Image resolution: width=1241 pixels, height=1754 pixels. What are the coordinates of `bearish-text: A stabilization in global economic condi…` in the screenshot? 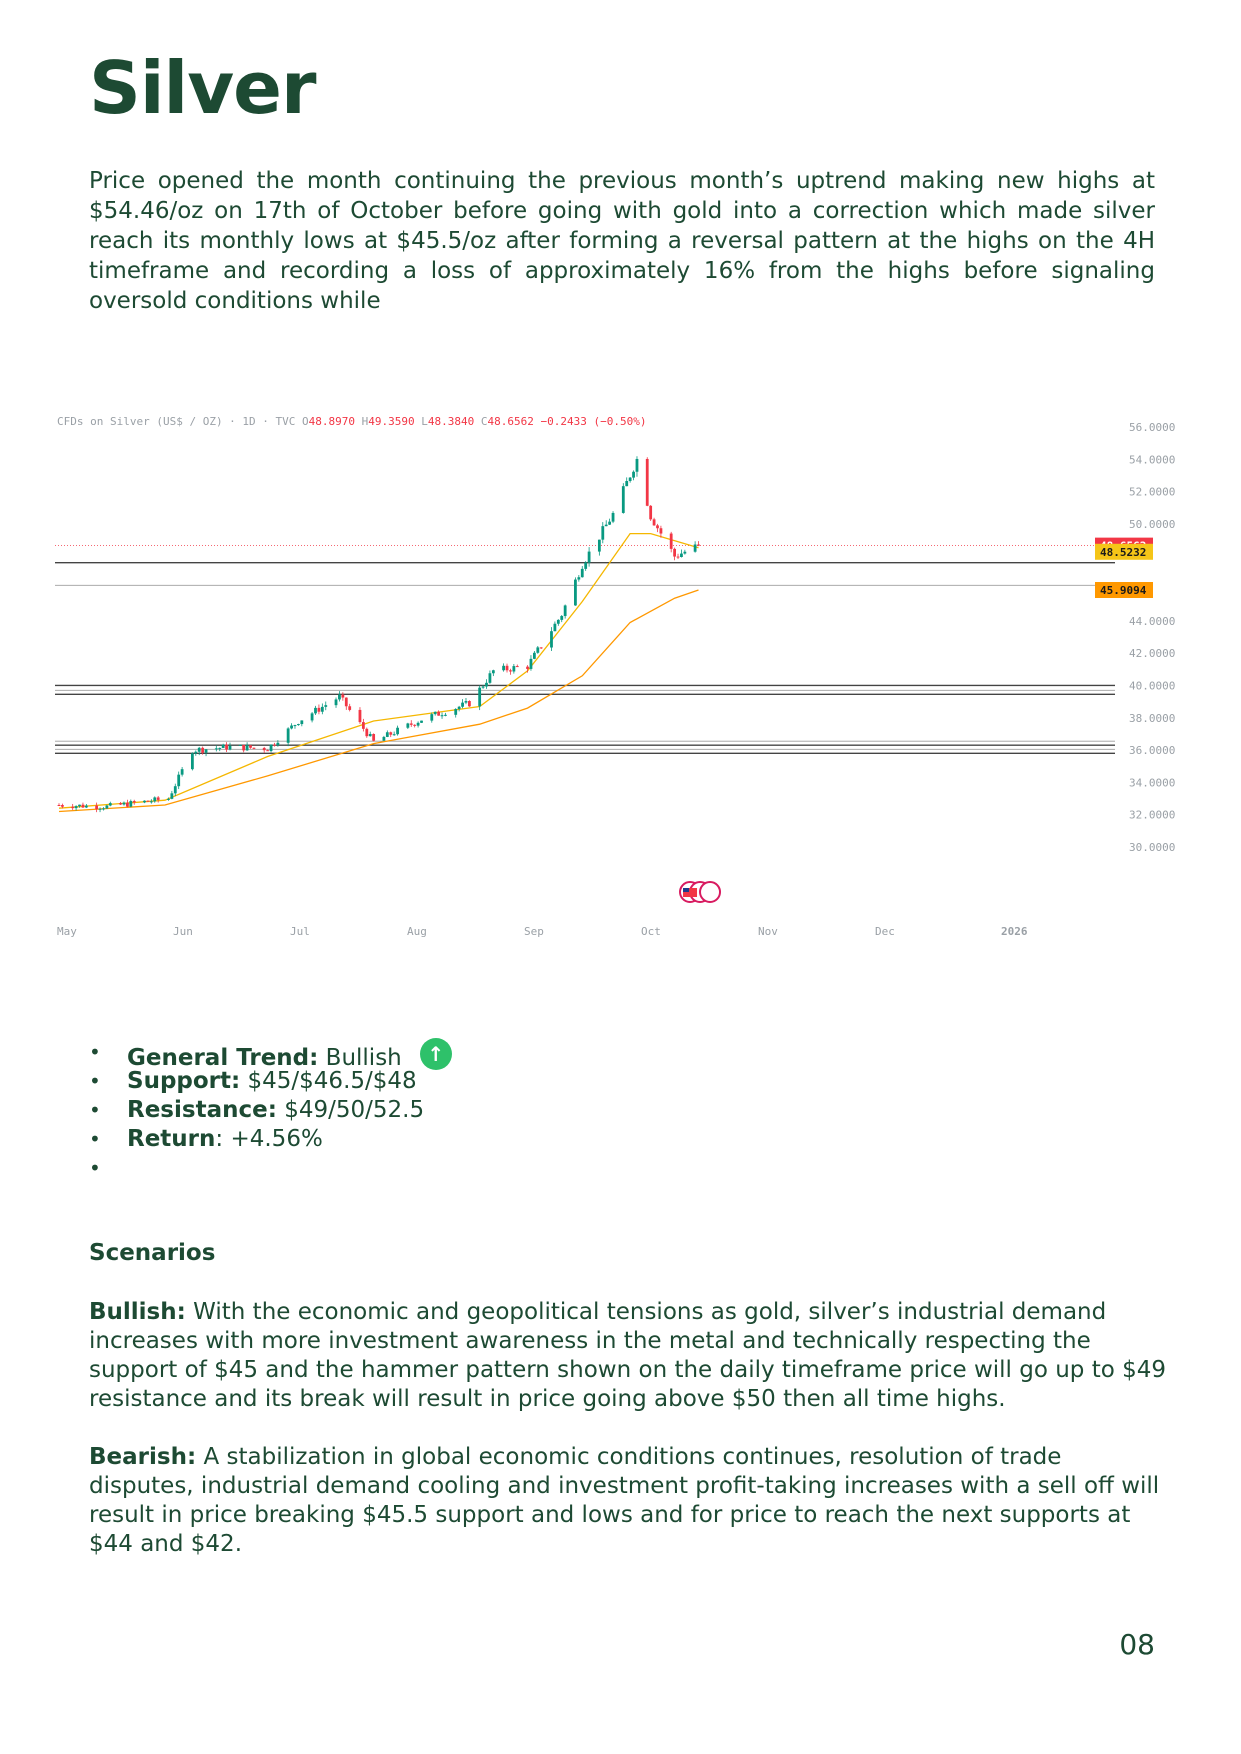 It's located at (624, 1500).